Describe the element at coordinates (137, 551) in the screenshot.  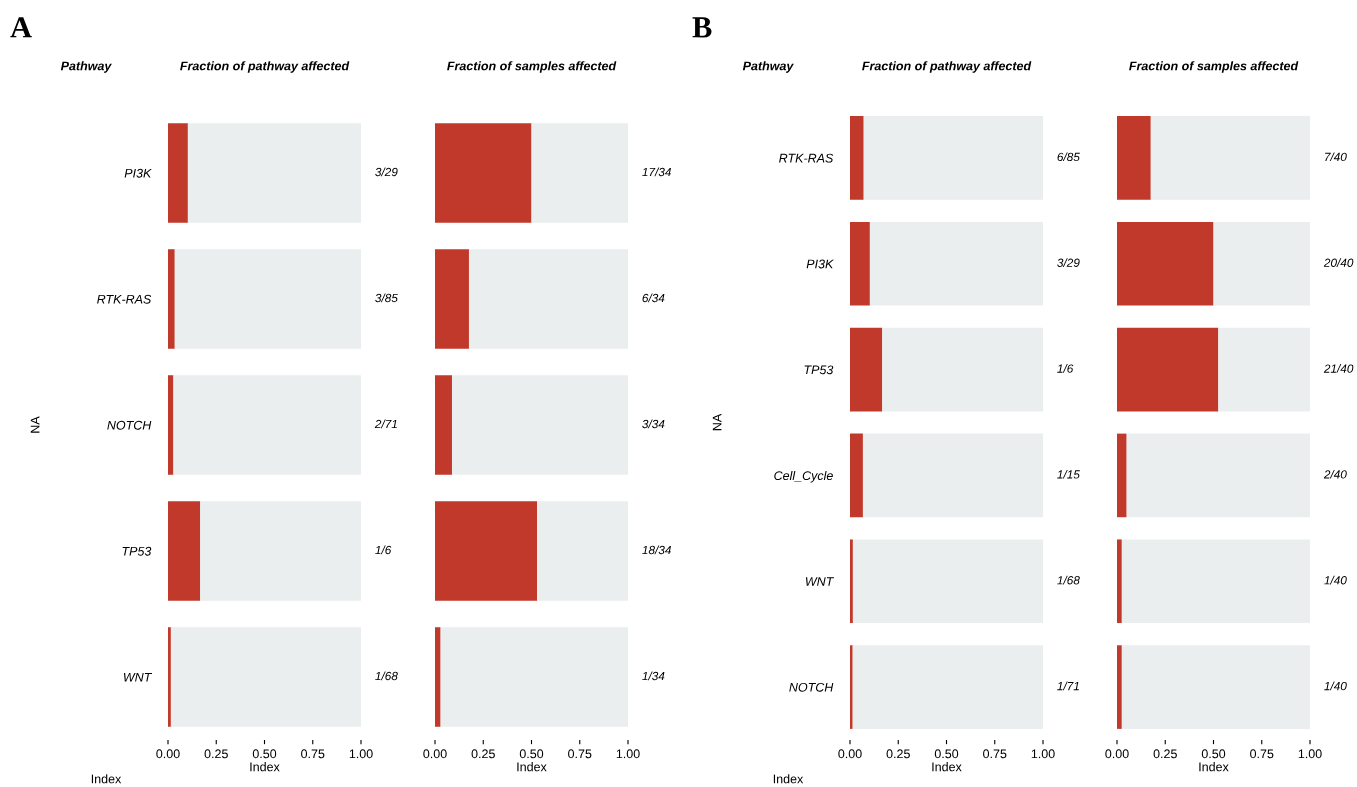
I see `y-tick-label: TP53` at that location.